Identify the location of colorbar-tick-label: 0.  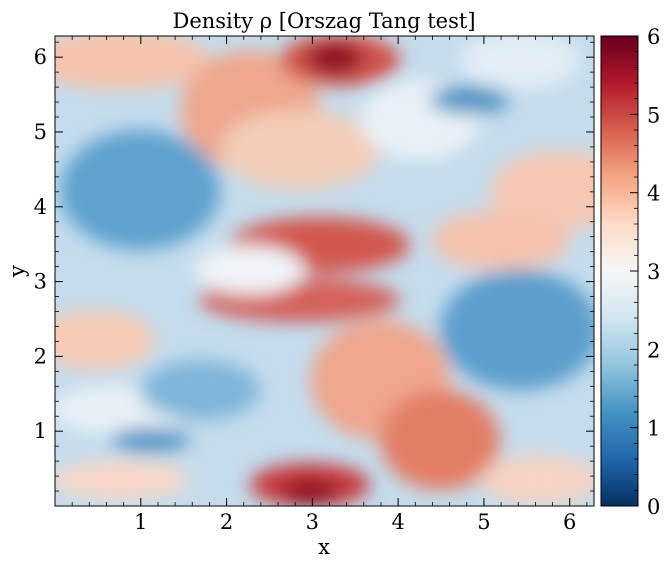
(653, 507).